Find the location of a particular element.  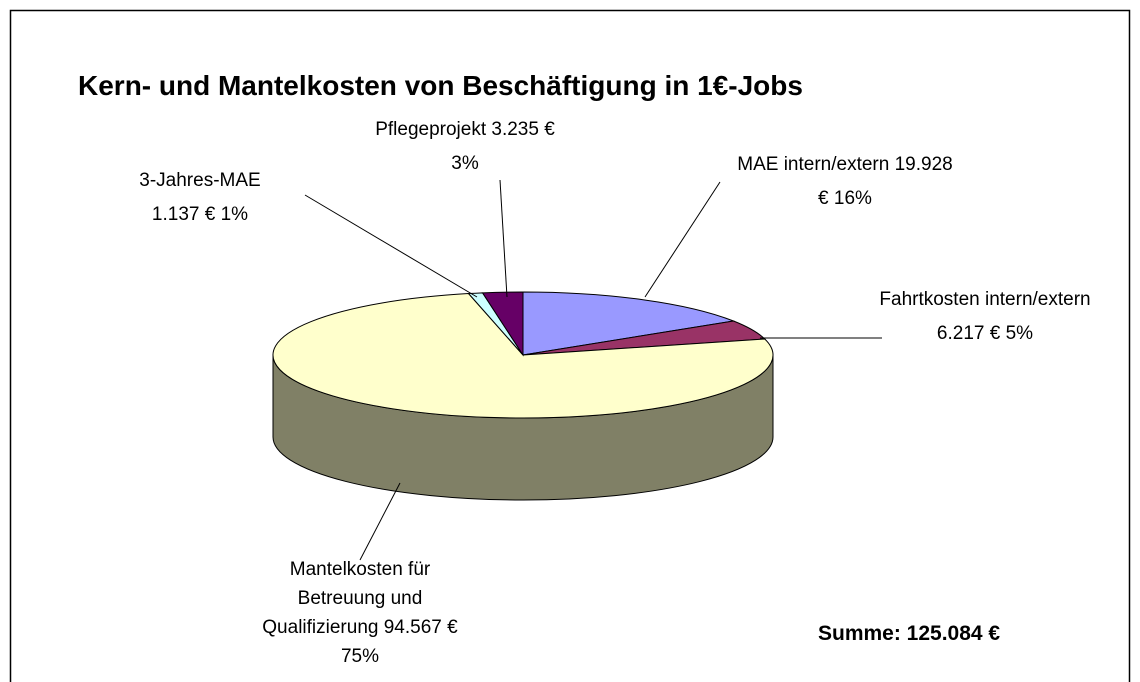

slice-label: 3-Jahres-MAE 1.137 € 1% is located at coordinates (200, 198).